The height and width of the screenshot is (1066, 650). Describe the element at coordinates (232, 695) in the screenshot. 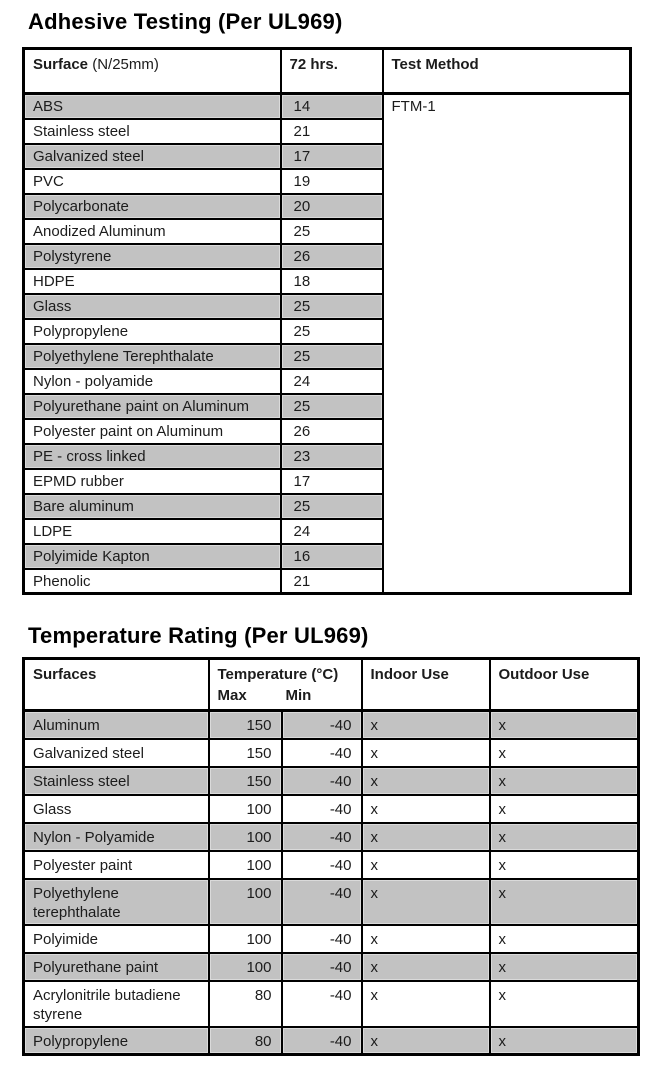

I see `col-header-max: Max` at that location.